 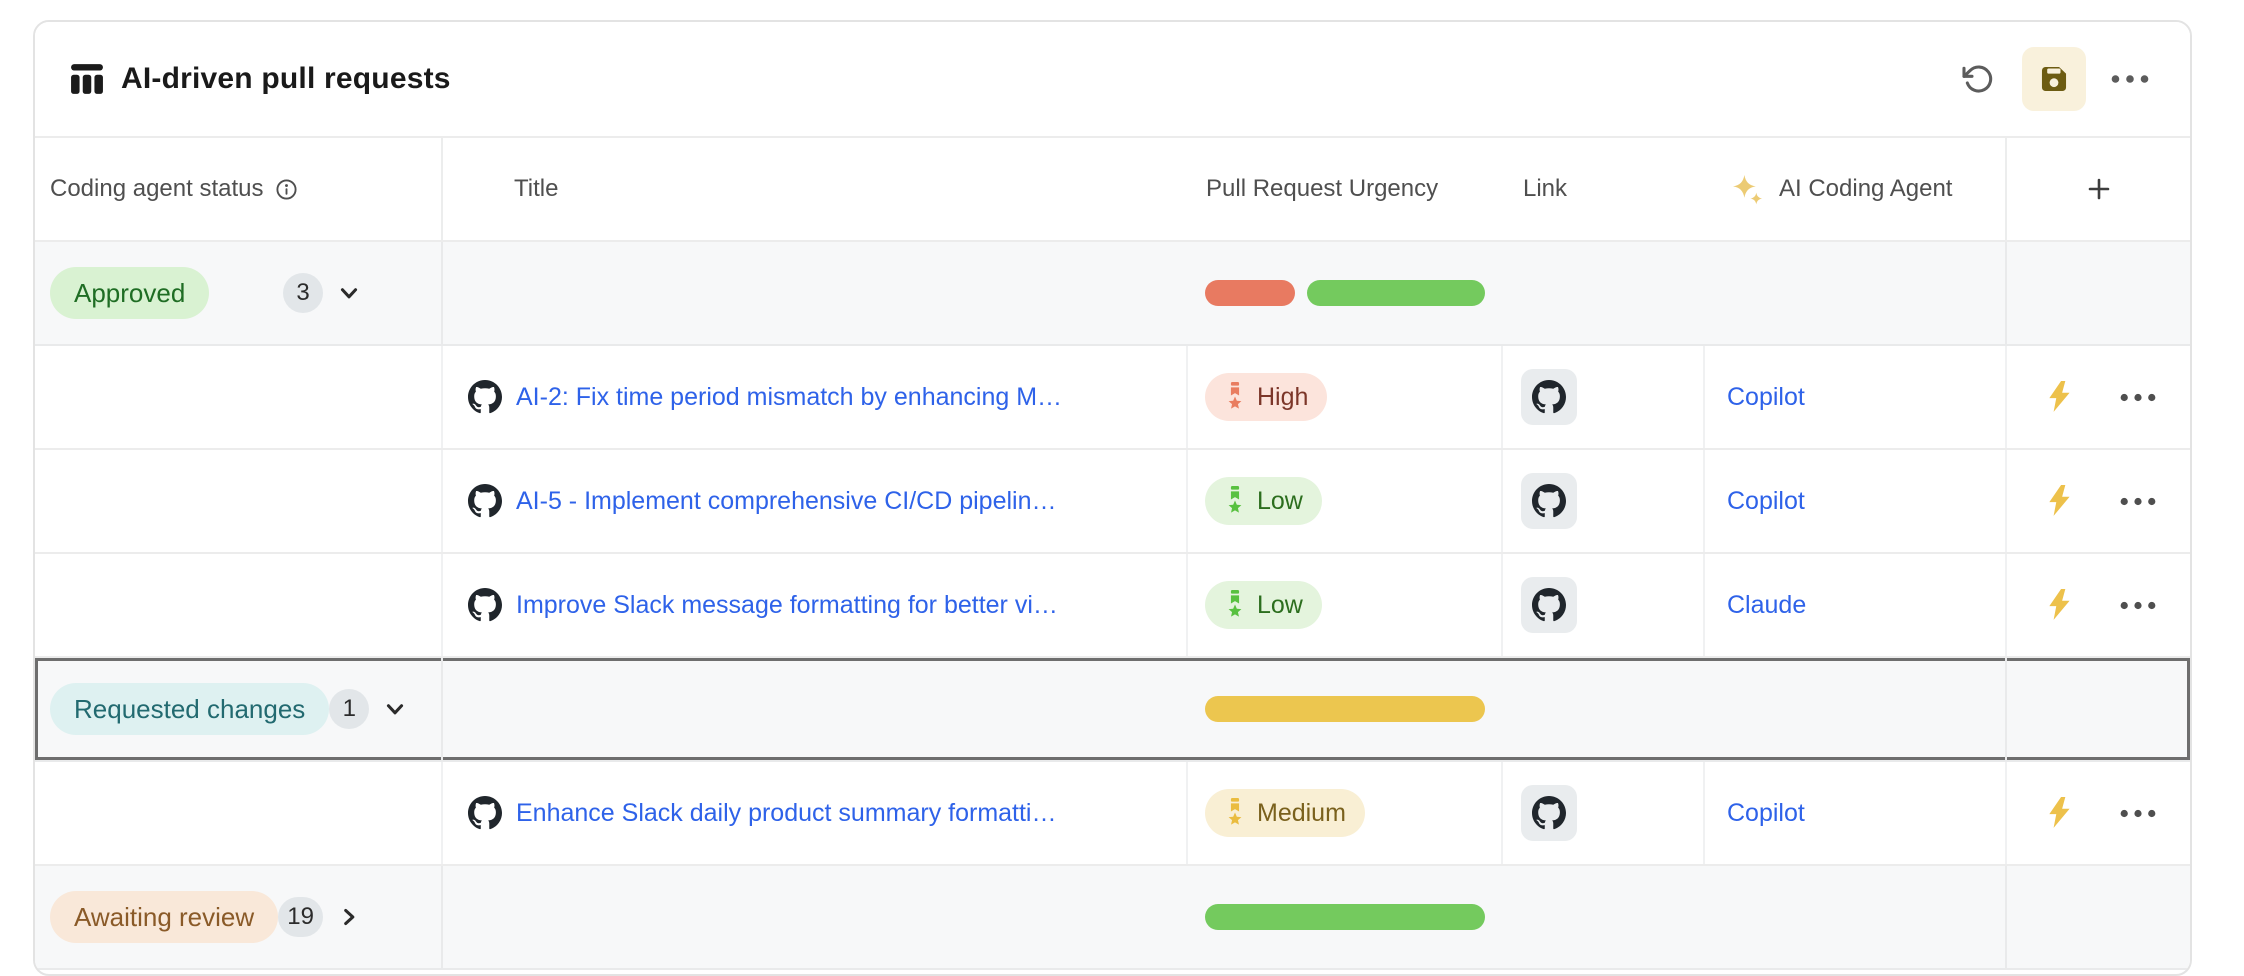 I want to click on agent-cell: Claude, so click(x=1856, y=605).